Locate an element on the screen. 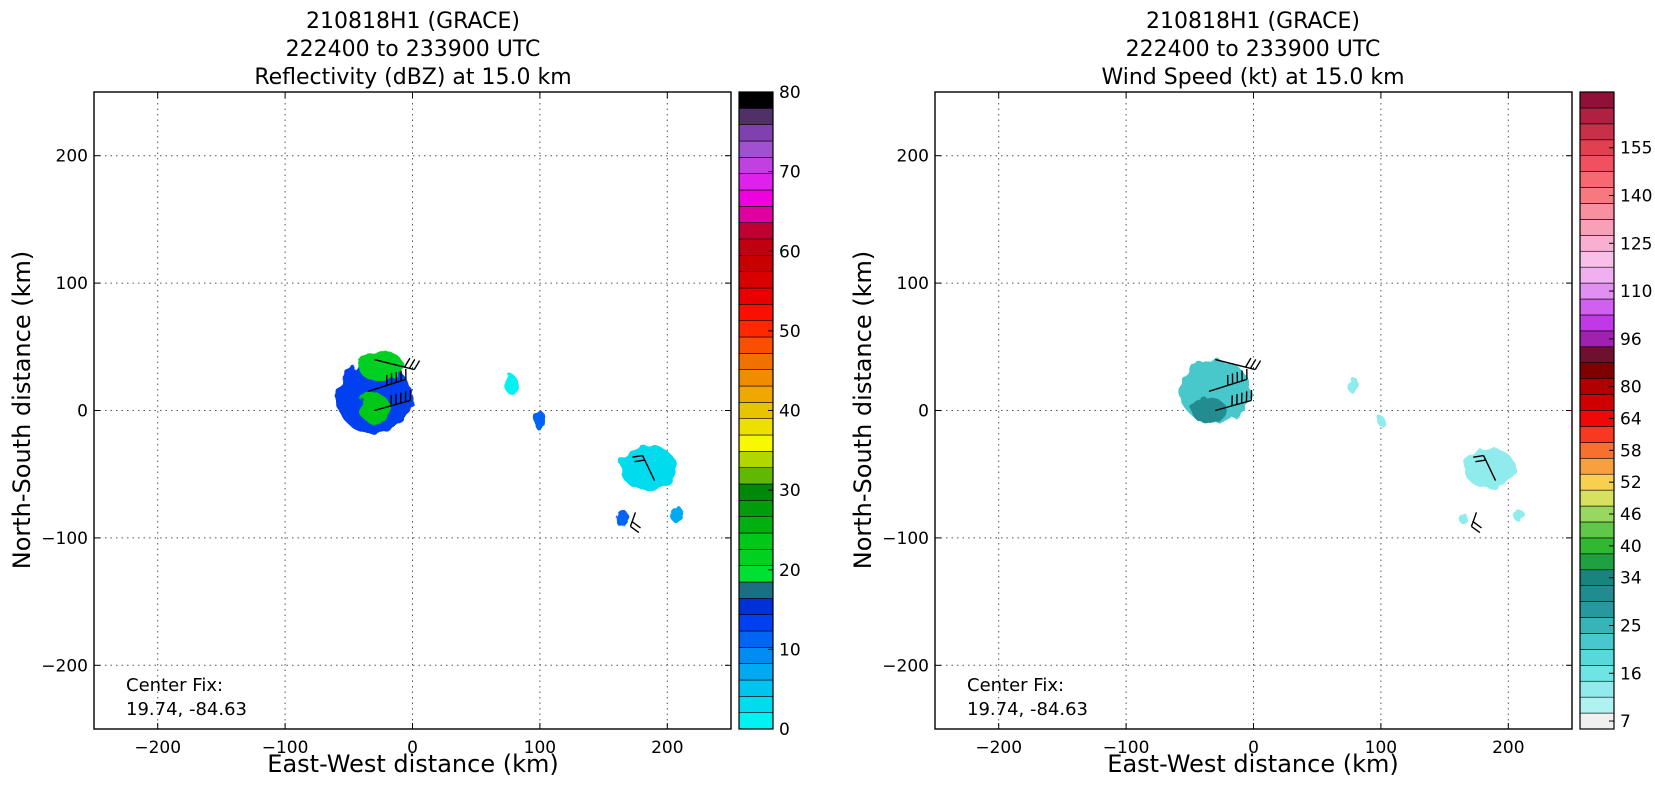  title-line-3: Reflectivity (dBZ) at 15.0 km is located at coordinates (412, 77).